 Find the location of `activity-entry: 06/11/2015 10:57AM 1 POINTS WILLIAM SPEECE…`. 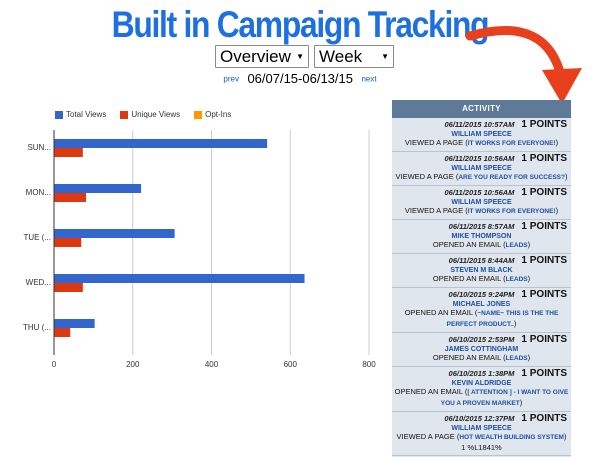

activity-entry: 06/11/2015 10:57AM 1 POINTS WILLIAM SPEECE… is located at coordinates (481, 135).